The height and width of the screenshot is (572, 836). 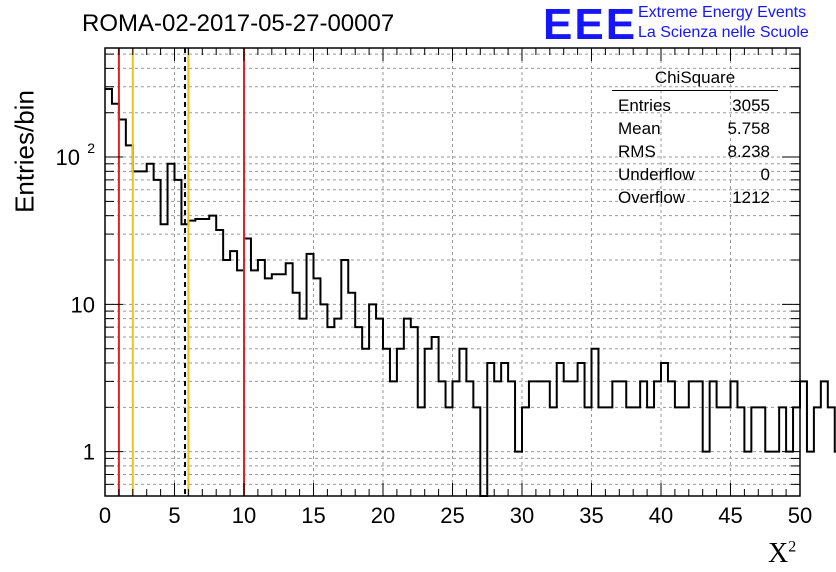 What do you see at coordinates (522, 515) in the screenshot?
I see `x-tick-label: 30` at bounding box center [522, 515].